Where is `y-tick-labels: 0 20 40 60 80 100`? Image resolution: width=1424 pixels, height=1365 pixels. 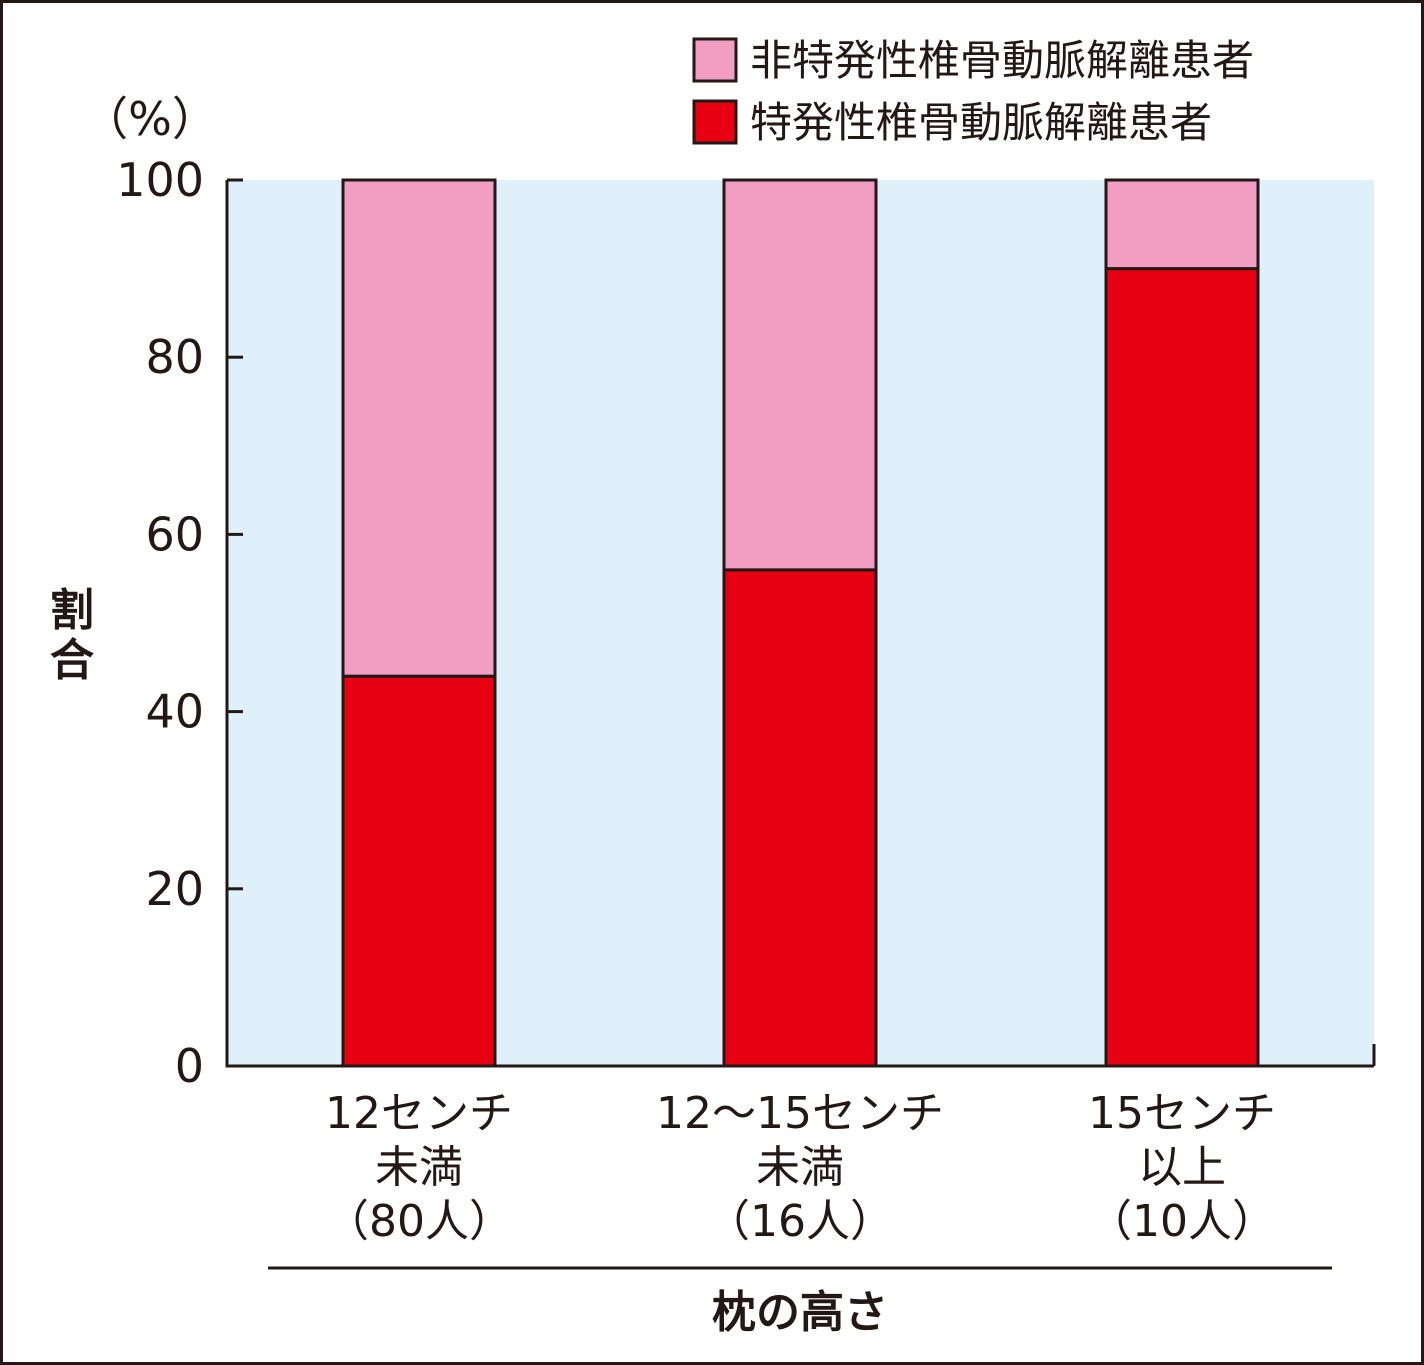 y-tick-labels: 0 20 40 60 80 100 is located at coordinates (160, 623).